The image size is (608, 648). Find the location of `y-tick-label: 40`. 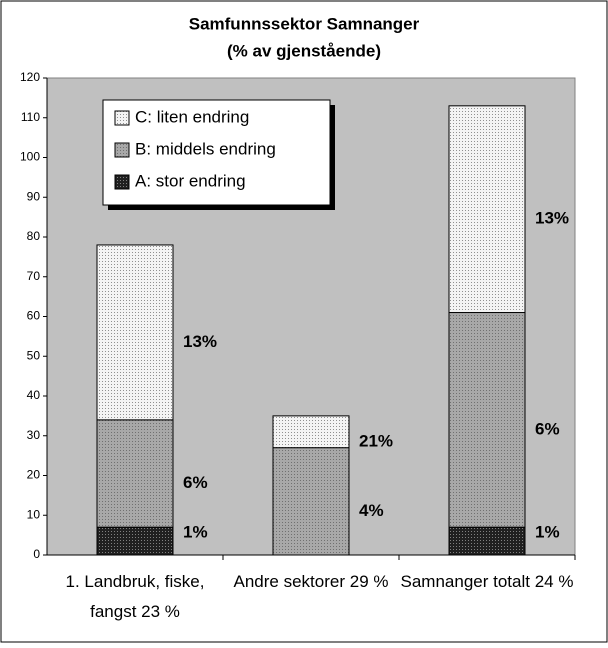

y-tick-label: 40 is located at coordinates (34, 395).